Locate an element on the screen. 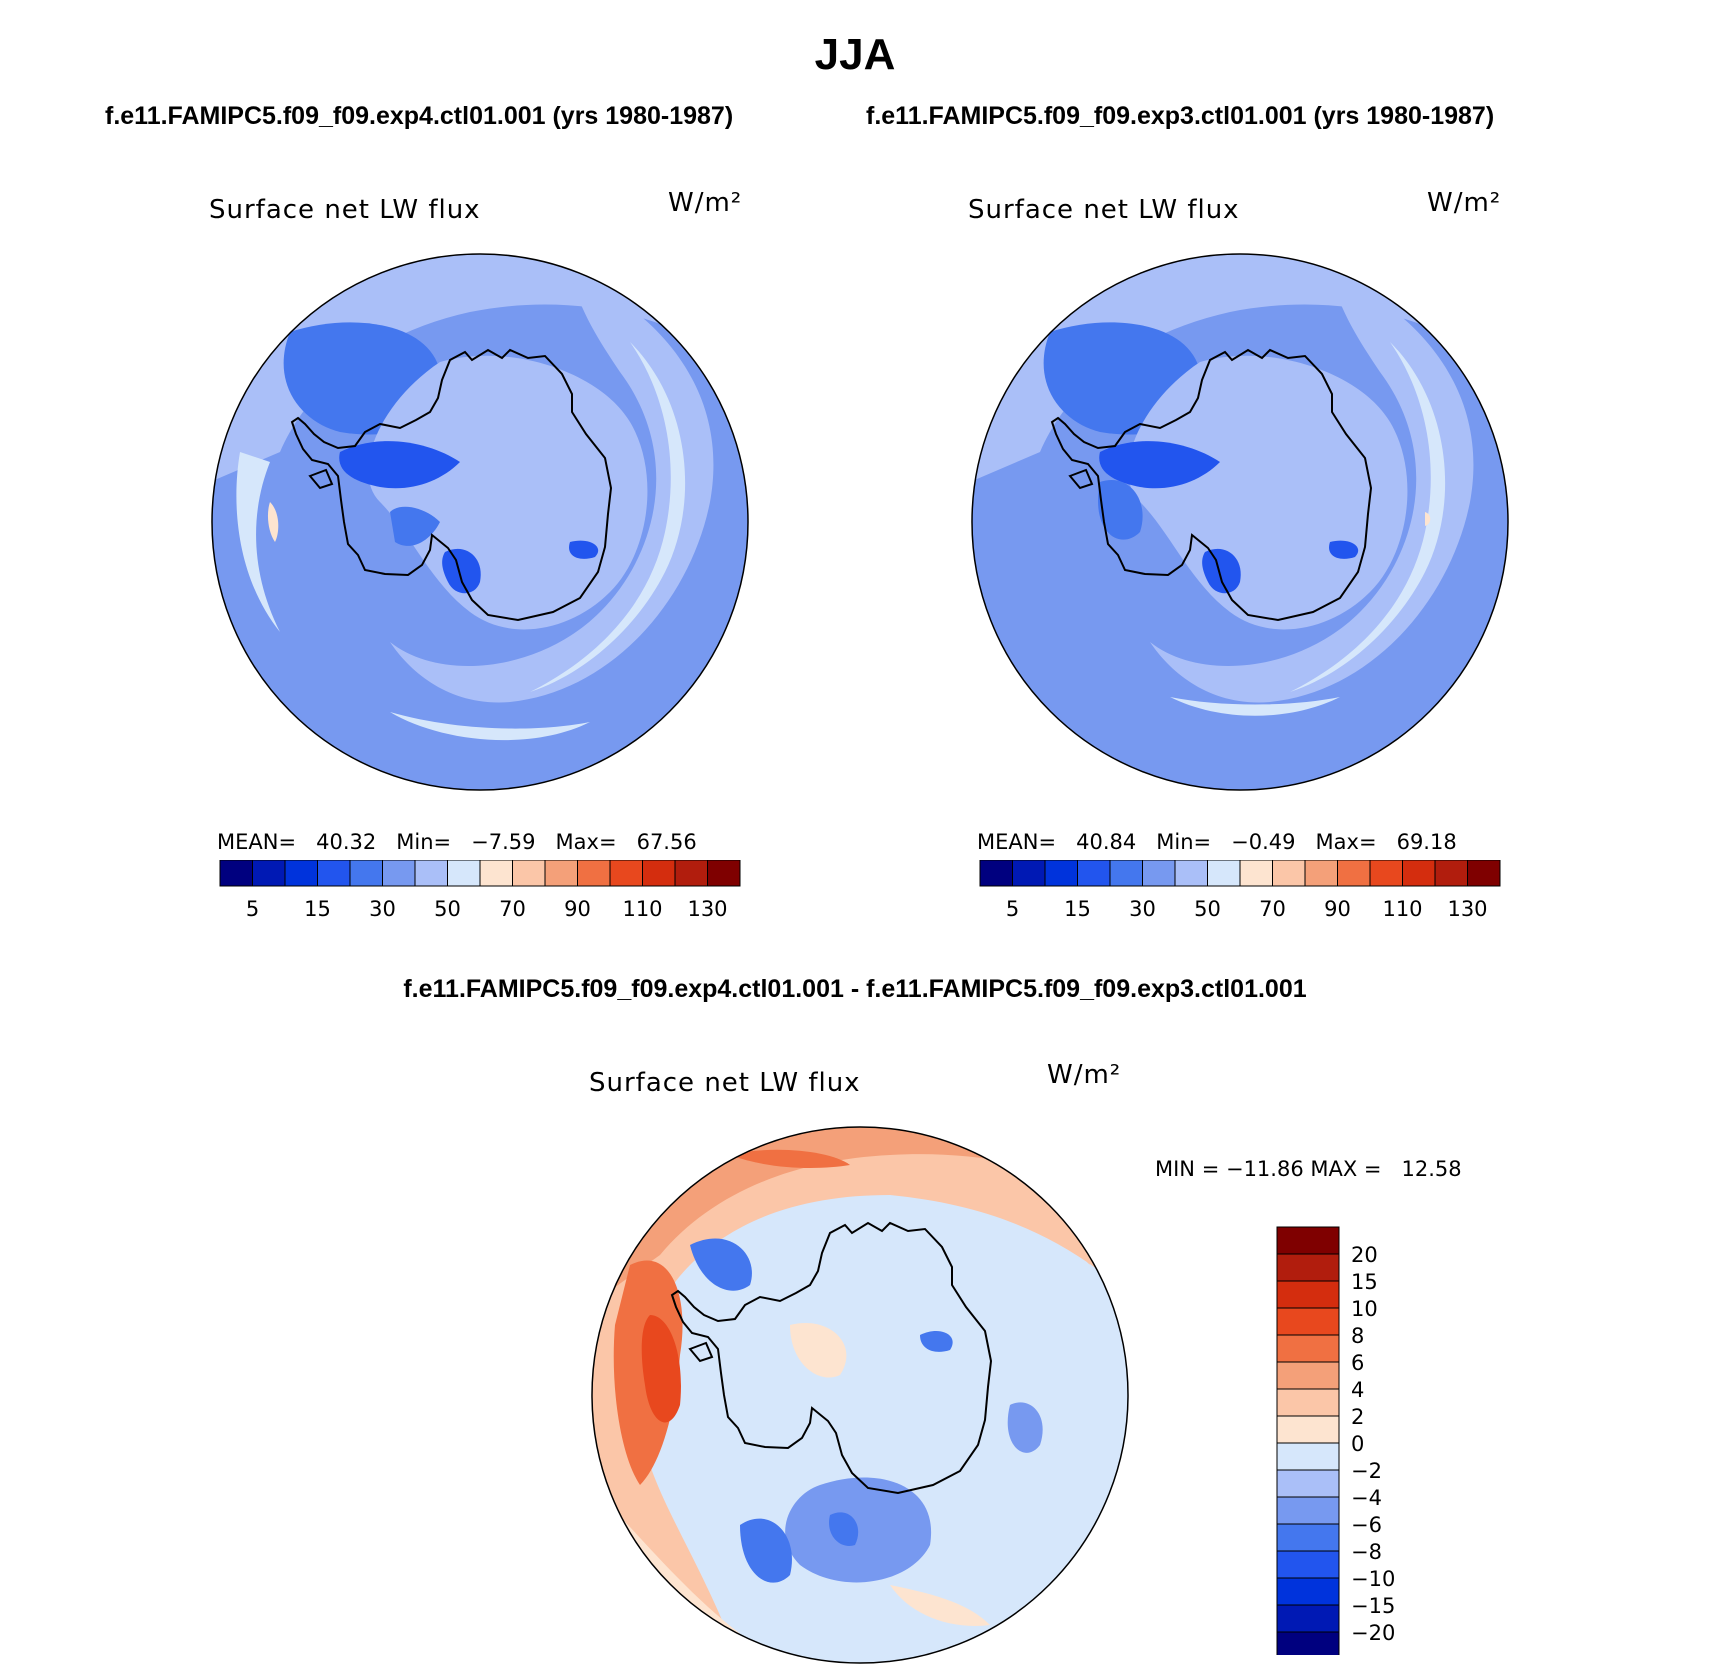  panel-right-variable: Surface net LW flux is located at coordinates (1104, 210).